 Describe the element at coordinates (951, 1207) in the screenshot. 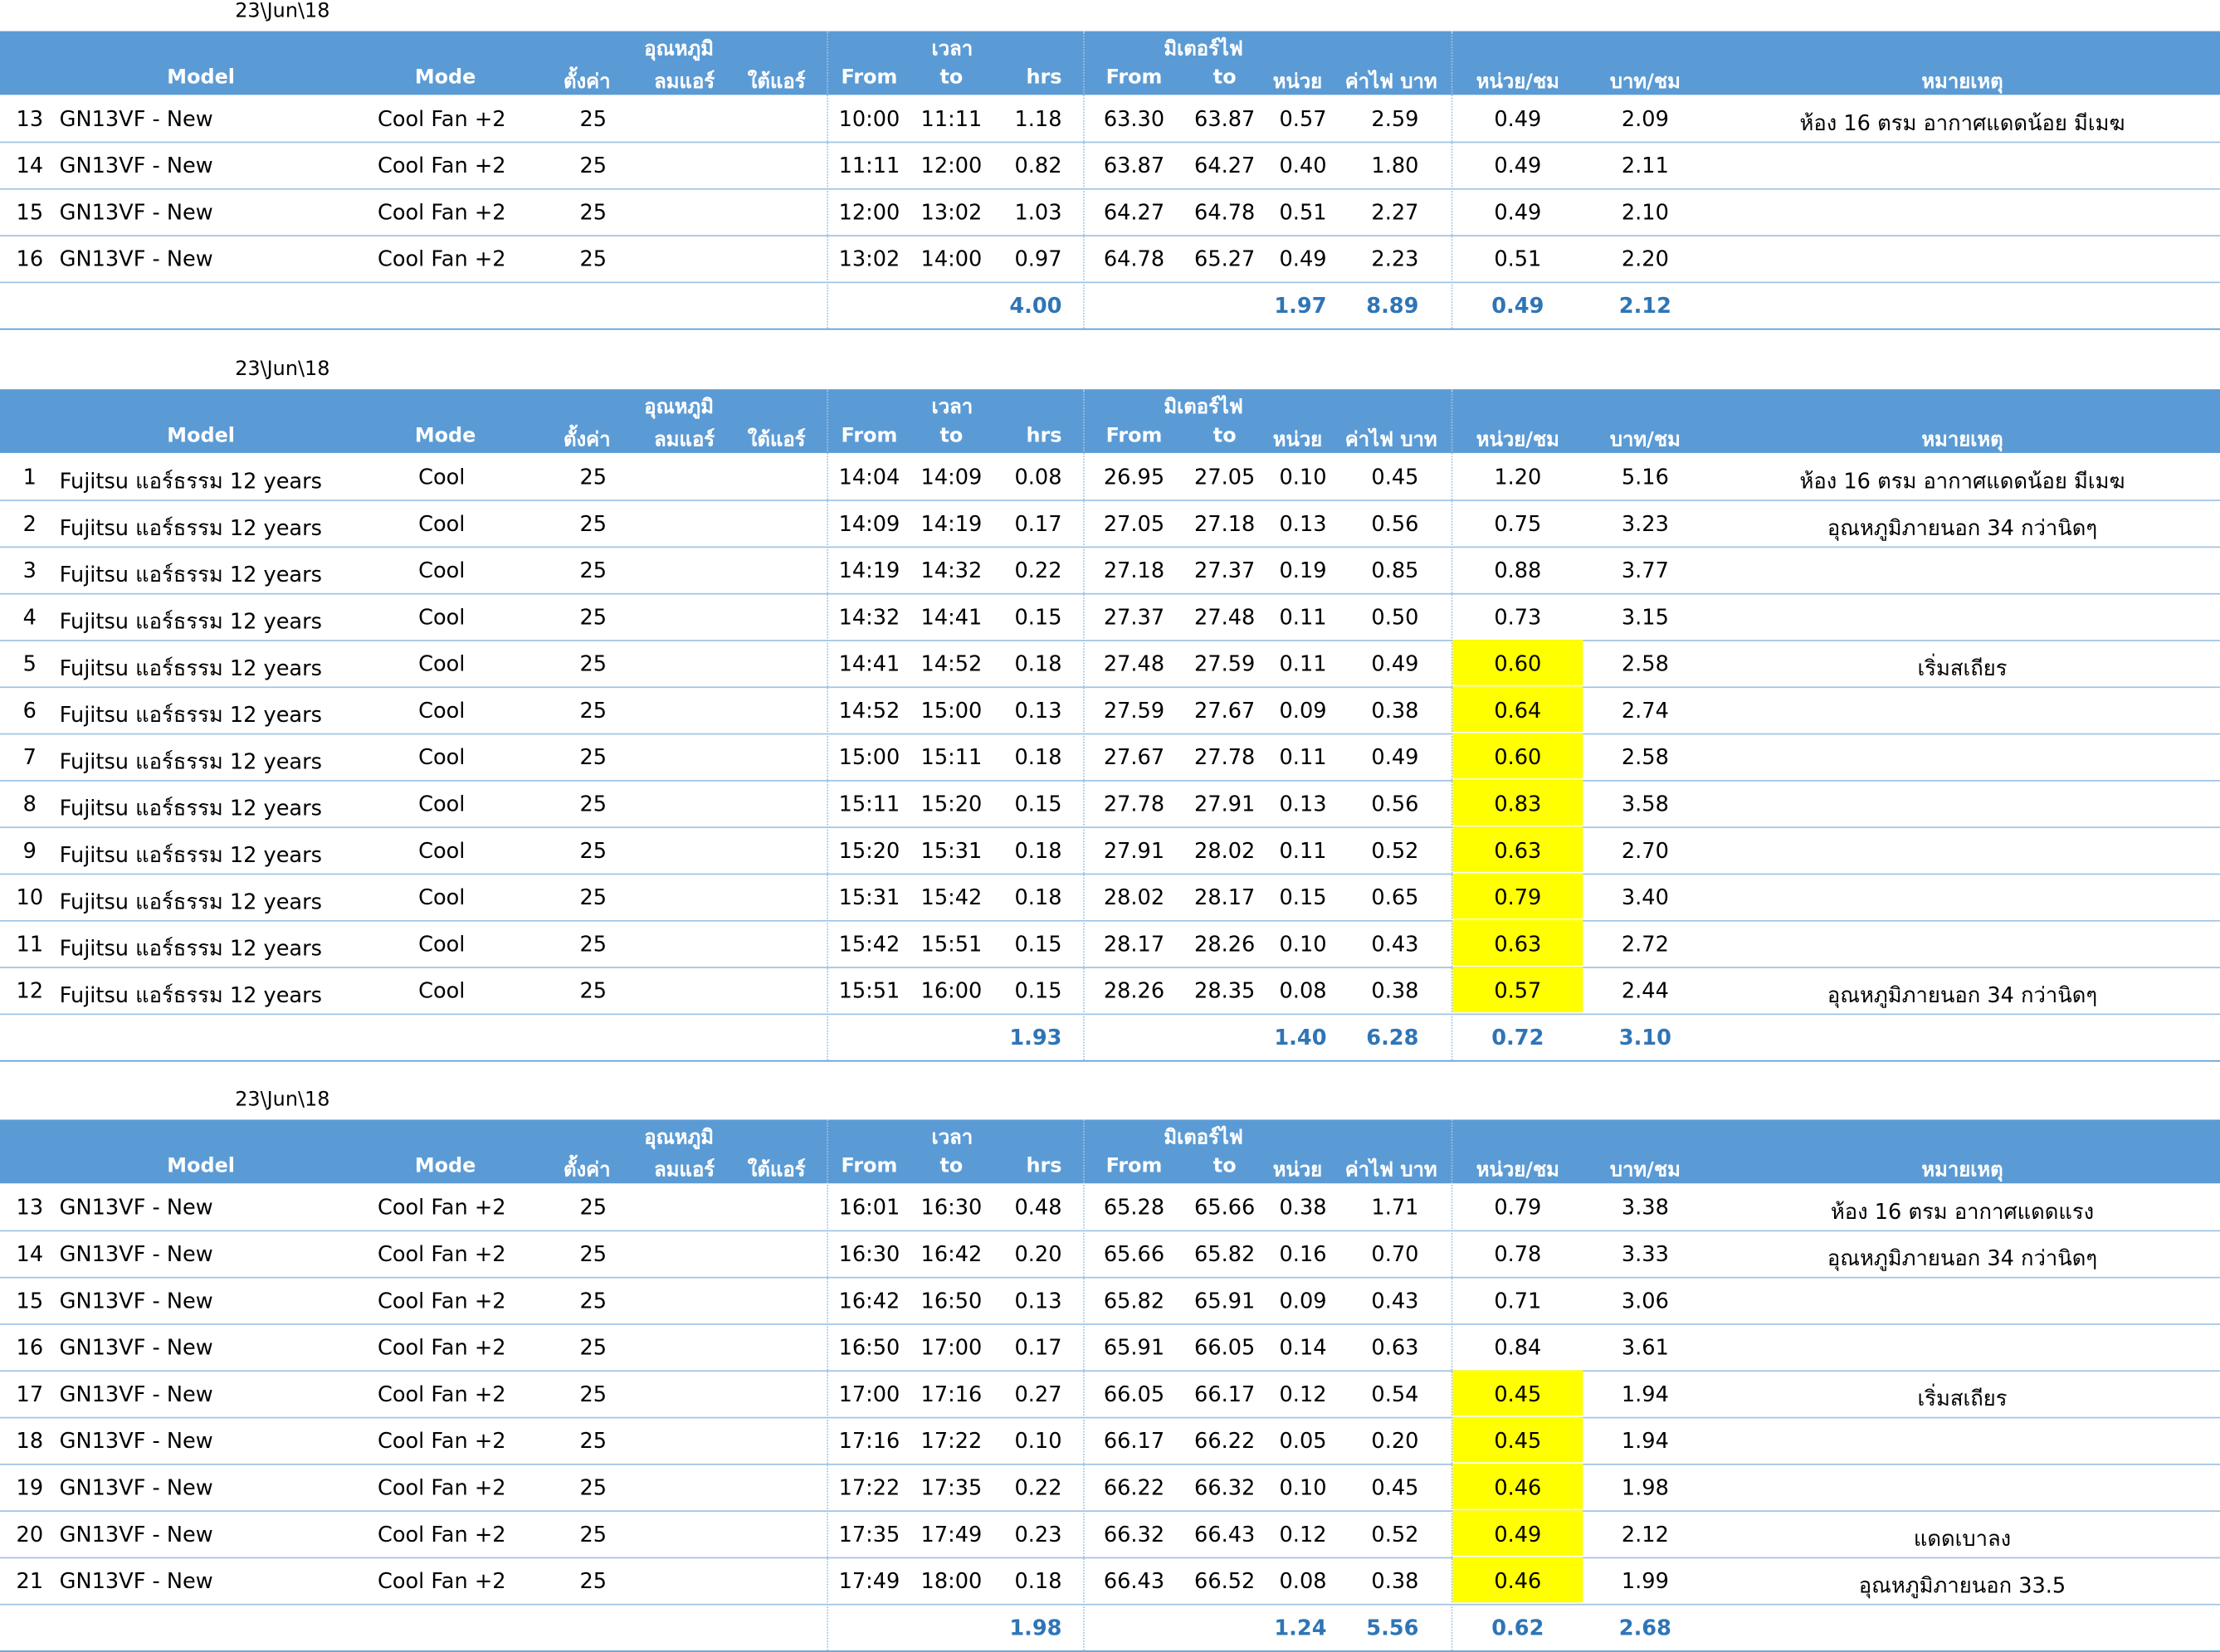

I see `cell-to: 16:30` at that location.